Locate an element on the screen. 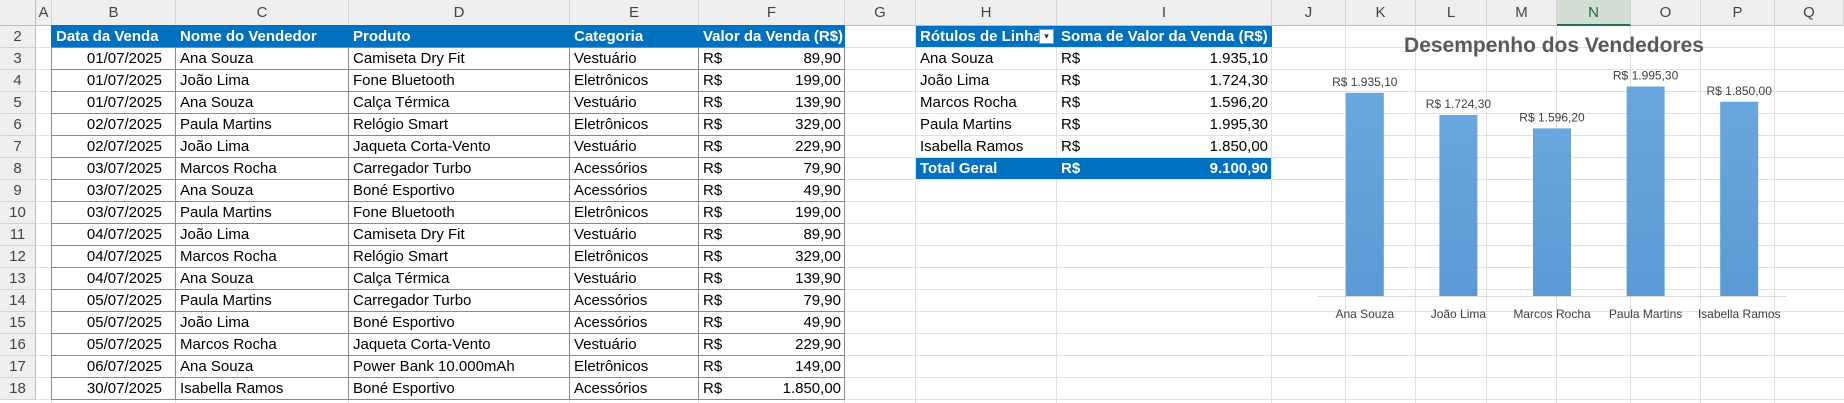 The width and height of the screenshot is (1844, 403). chart-data-label: R$ 1.596,20 is located at coordinates (1552, 117).